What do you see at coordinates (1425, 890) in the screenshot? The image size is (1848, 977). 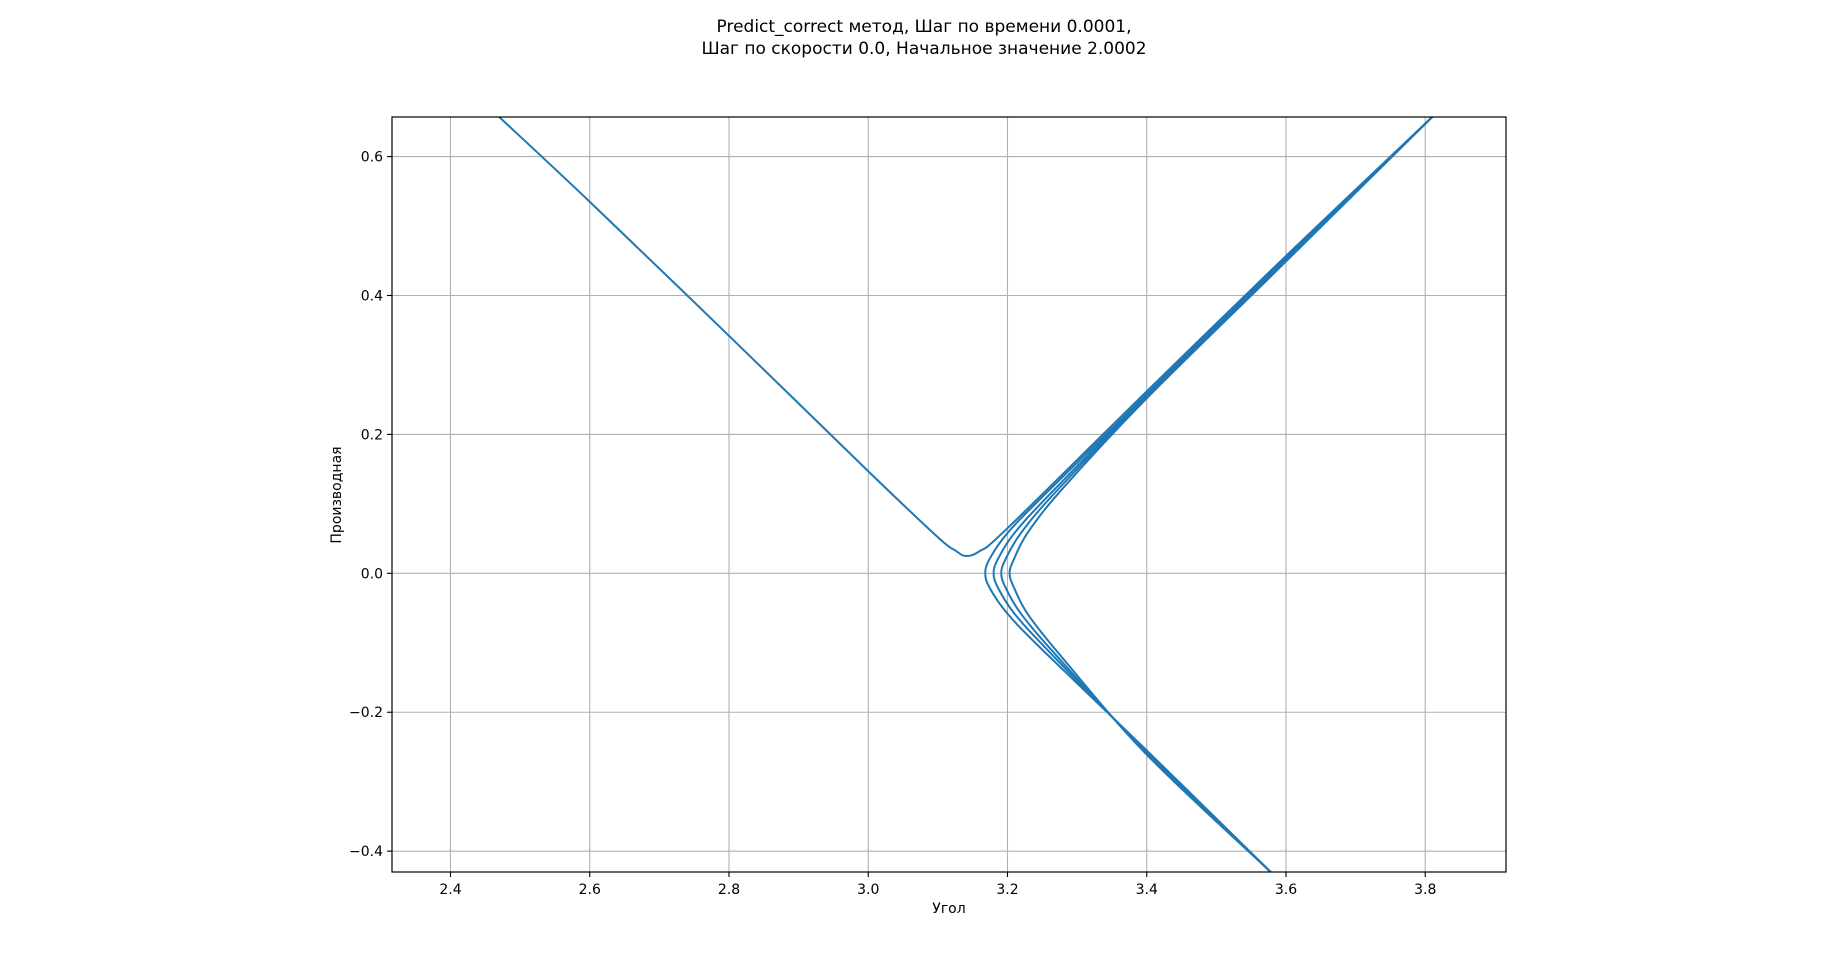 I see `x-tick-label: 3.8` at bounding box center [1425, 890].